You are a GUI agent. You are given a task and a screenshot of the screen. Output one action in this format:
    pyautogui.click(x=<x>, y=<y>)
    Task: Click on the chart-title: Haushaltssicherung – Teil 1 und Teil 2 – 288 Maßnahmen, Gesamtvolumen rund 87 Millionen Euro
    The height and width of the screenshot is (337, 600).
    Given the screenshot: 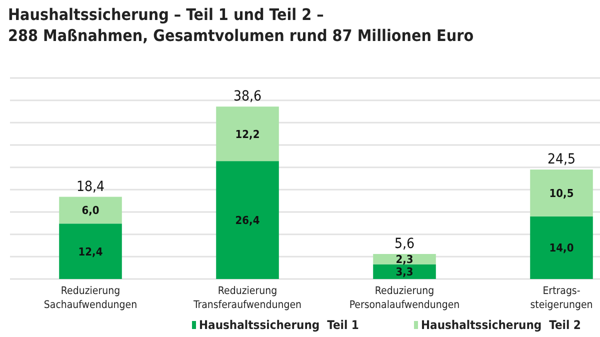 What is the action you would take?
    pyautogui.click(x=241, y=25)
    